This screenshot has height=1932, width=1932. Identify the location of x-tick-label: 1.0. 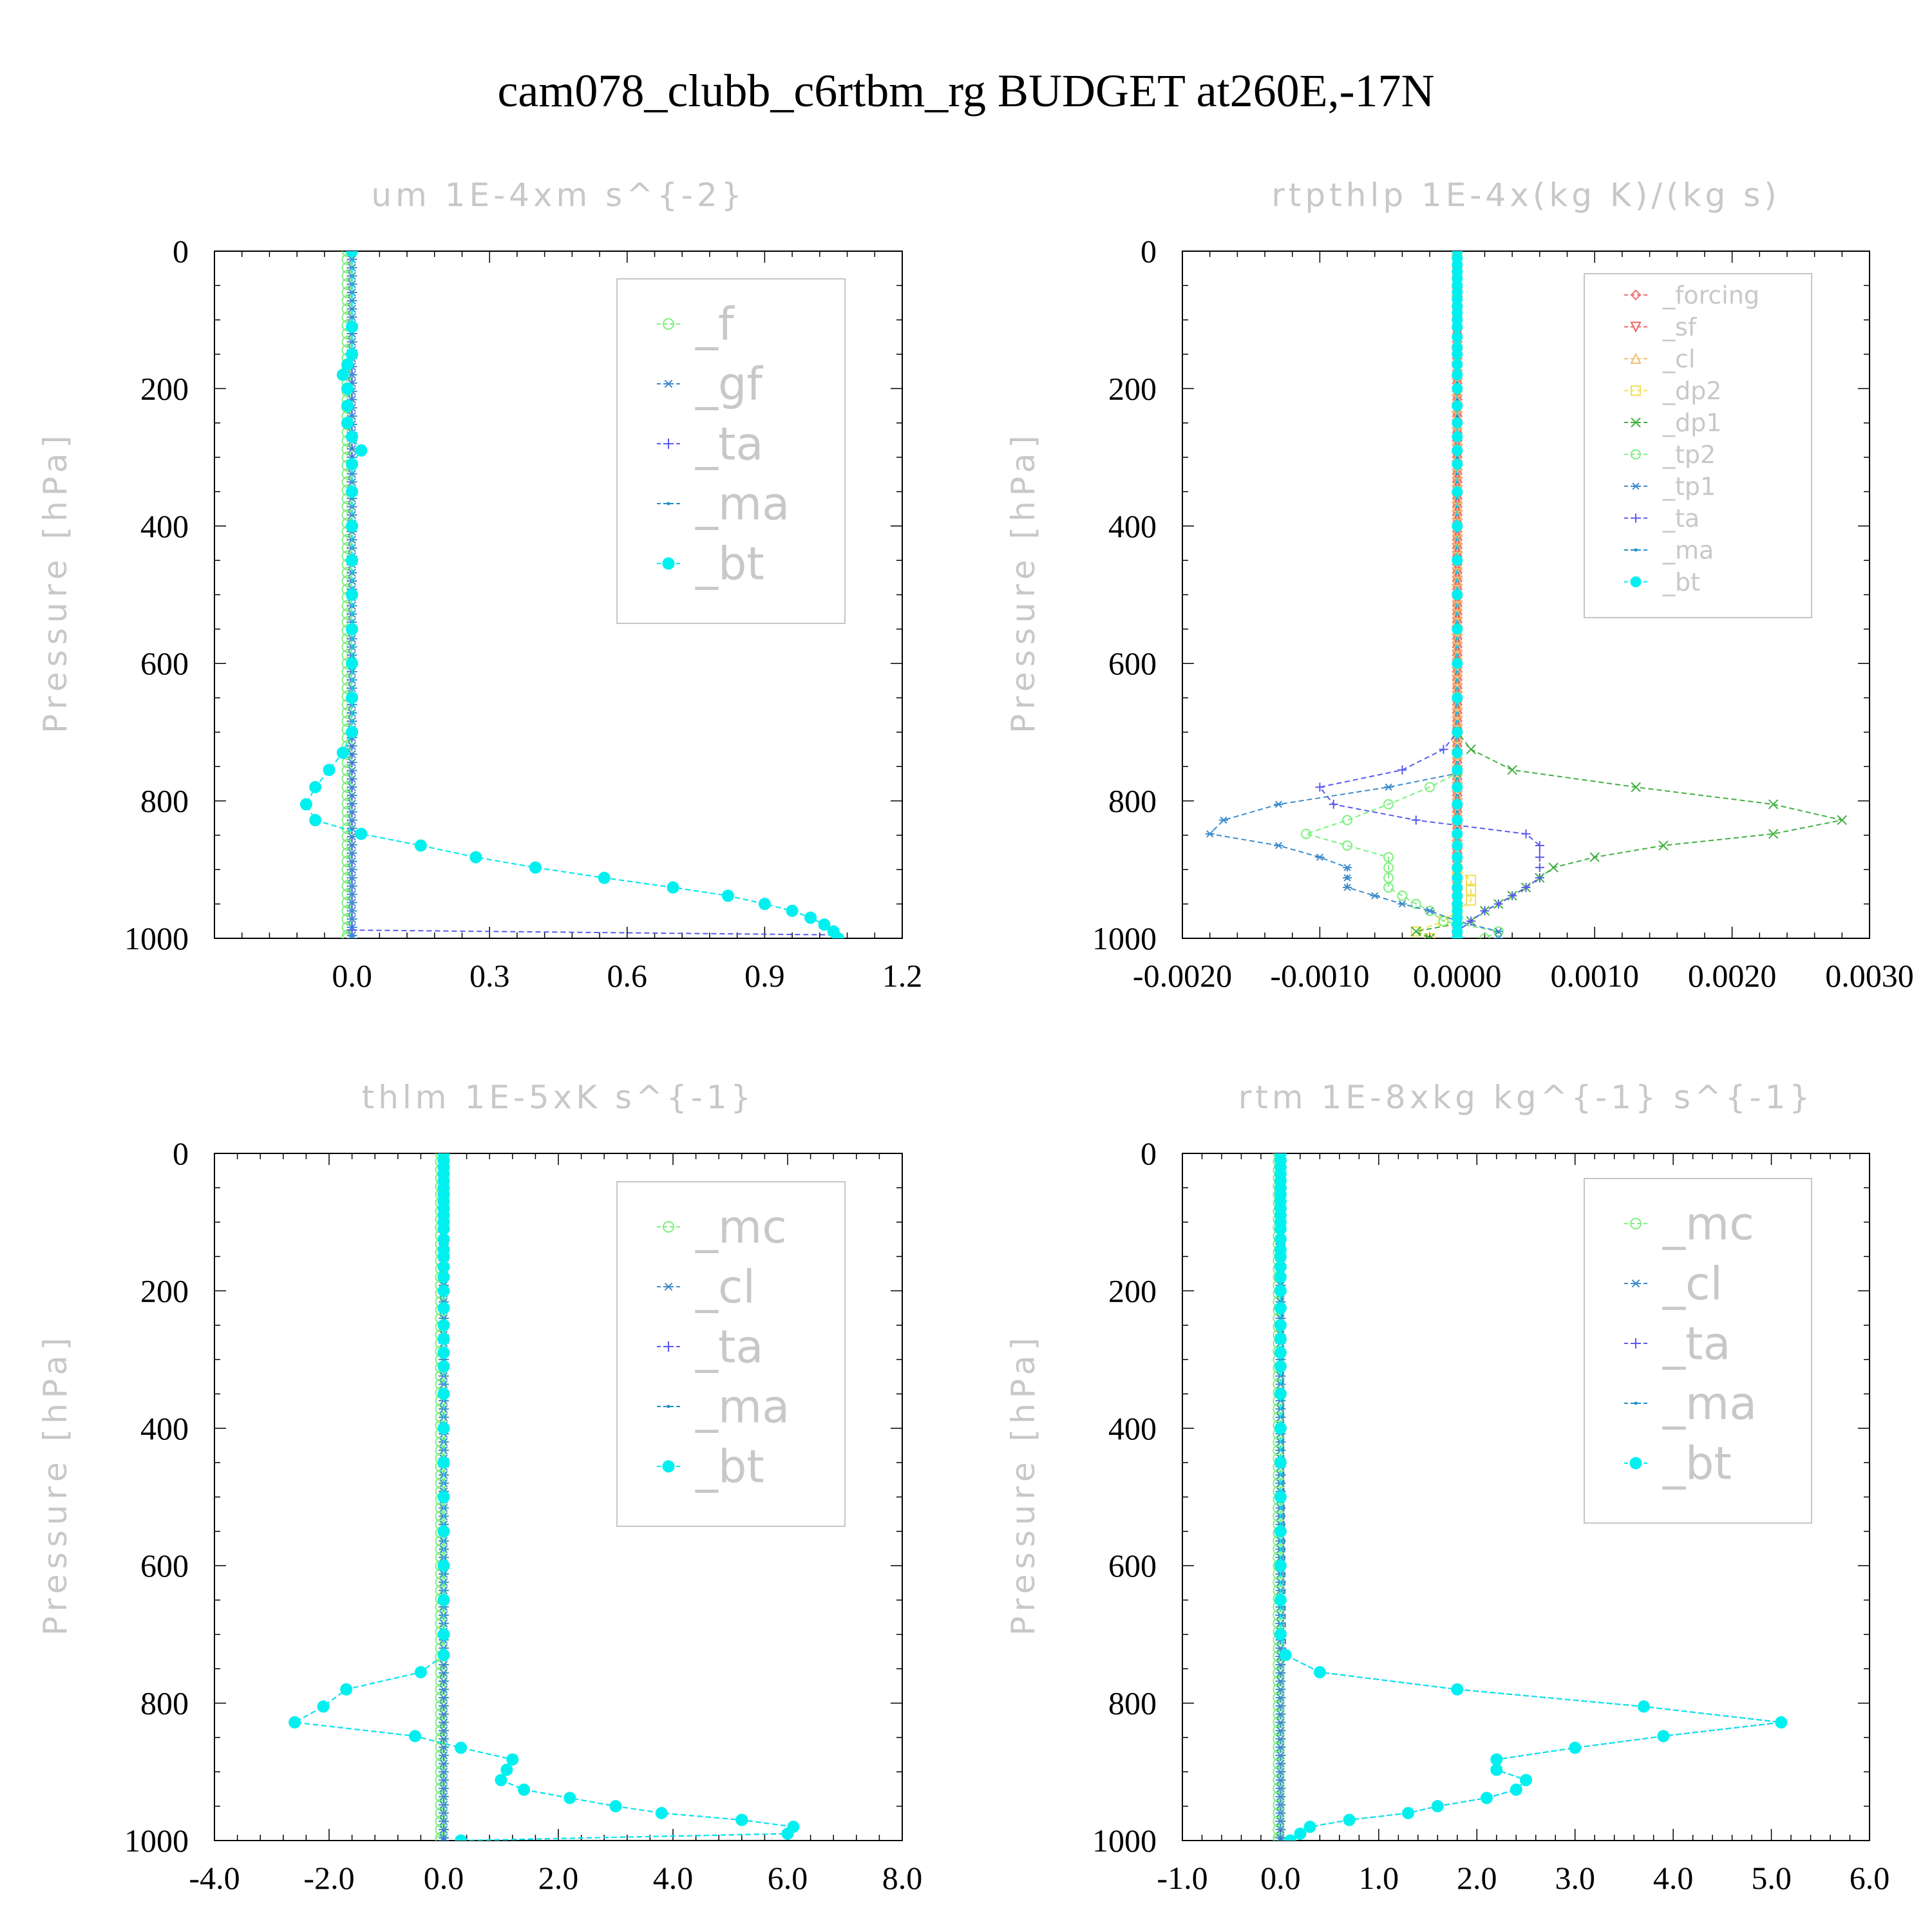
(1379, 1878).